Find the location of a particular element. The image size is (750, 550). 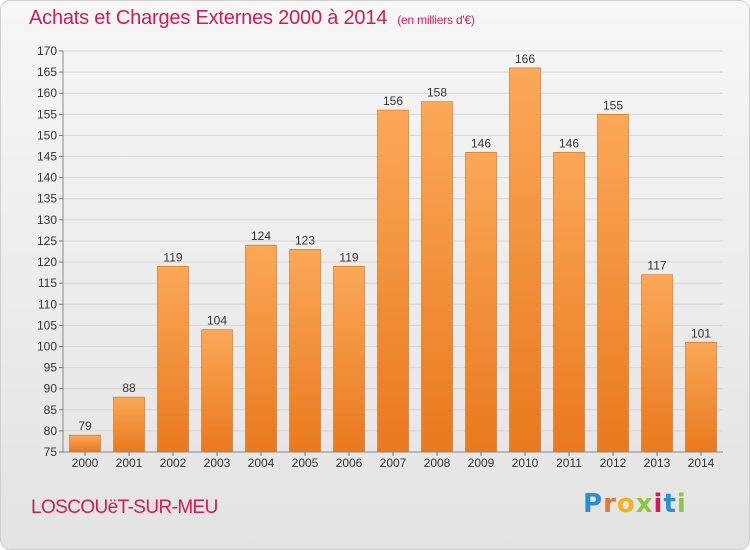

data-label: 104 is located at coordinates (217, 321).